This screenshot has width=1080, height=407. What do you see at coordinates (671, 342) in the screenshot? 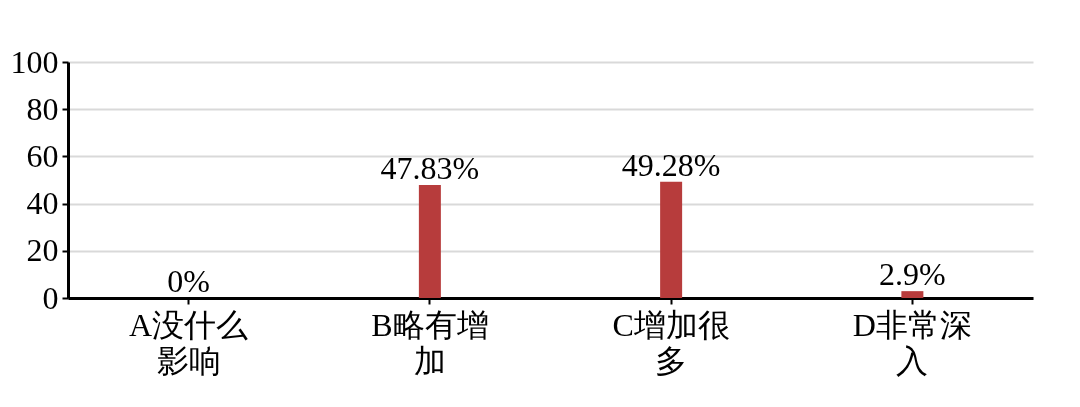
I see `x-tick-label: C增加很多` at bounding box center [671, 342].